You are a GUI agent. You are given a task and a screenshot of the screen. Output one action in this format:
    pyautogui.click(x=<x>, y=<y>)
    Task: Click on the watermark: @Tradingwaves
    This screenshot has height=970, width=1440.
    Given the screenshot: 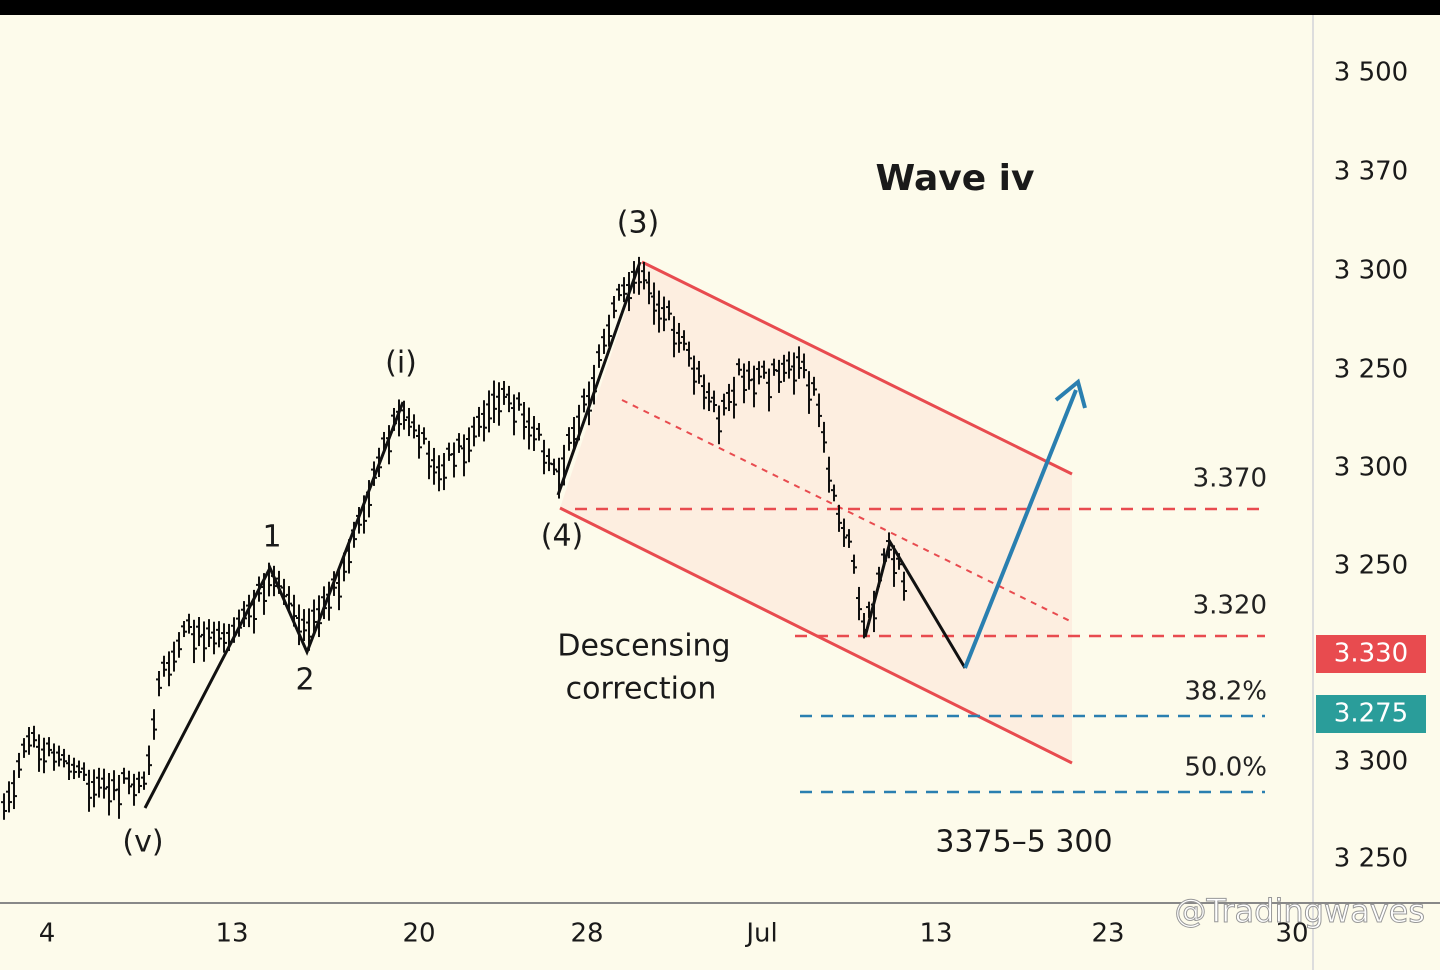 What is the action you would take?
    pyautogui.click(x=1300, y=911)
    